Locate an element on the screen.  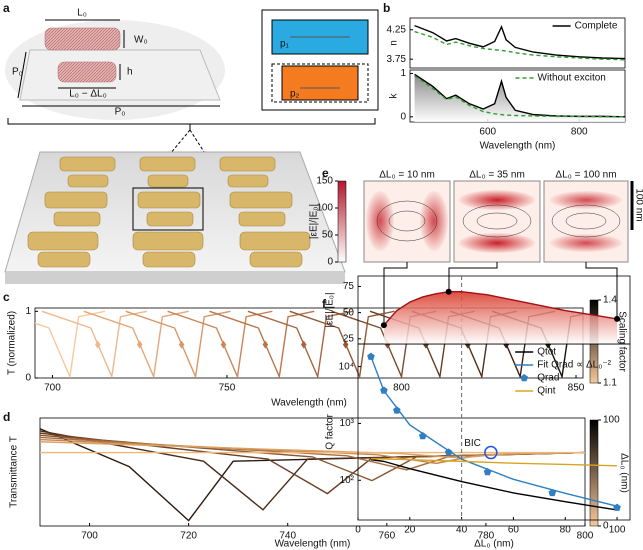
field-maps is located at coordinates (496, 221).